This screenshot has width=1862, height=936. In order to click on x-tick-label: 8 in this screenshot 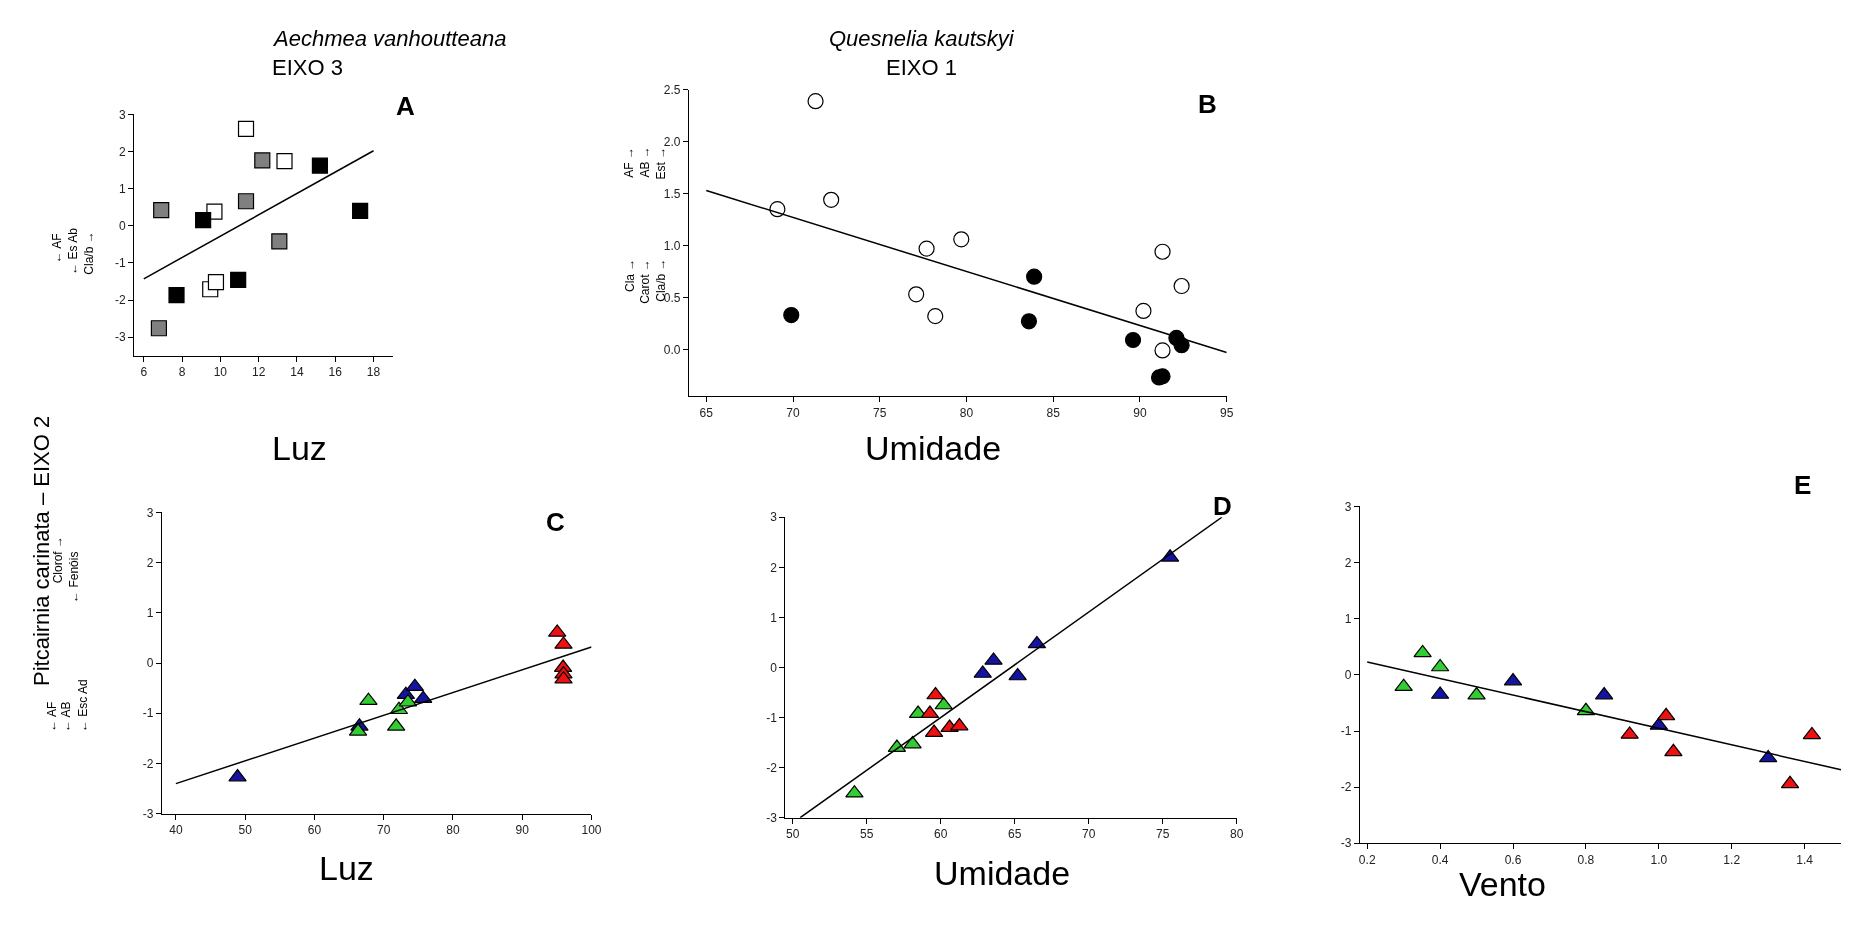, I will do `click(182, 372)`.